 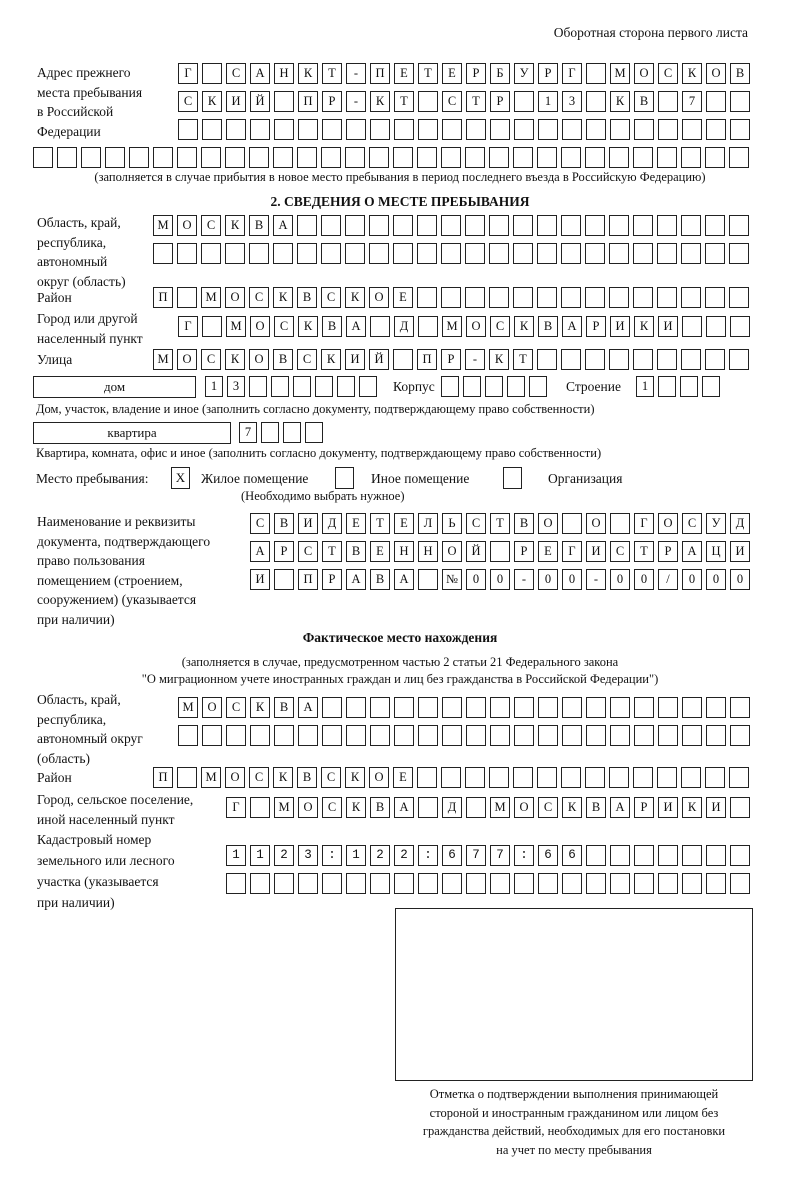 What do you see at coordinates (236, 101) in the screenshot?
I see `char-cell: И` at bounding box center [236, 101].